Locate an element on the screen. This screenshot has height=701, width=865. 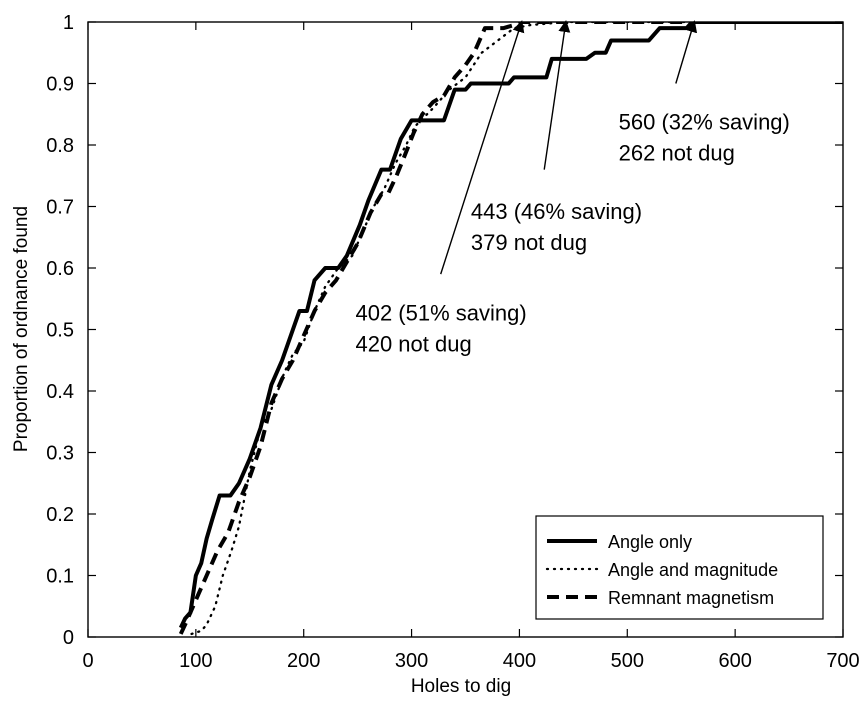
x-axis-title: Holes to dig is located at coordinates (461, 686).